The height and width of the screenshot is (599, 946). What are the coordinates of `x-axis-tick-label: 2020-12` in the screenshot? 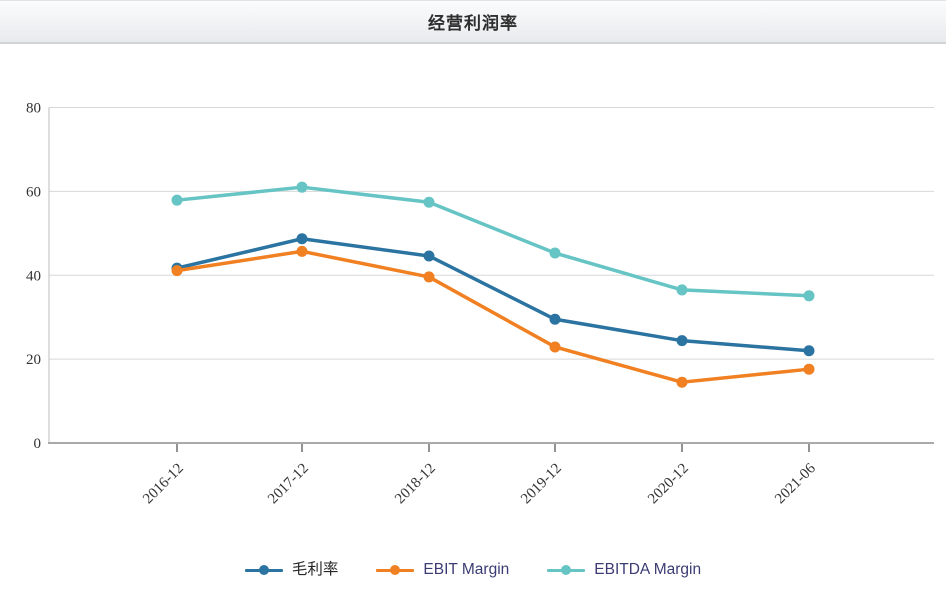 It's located at (668, 484).